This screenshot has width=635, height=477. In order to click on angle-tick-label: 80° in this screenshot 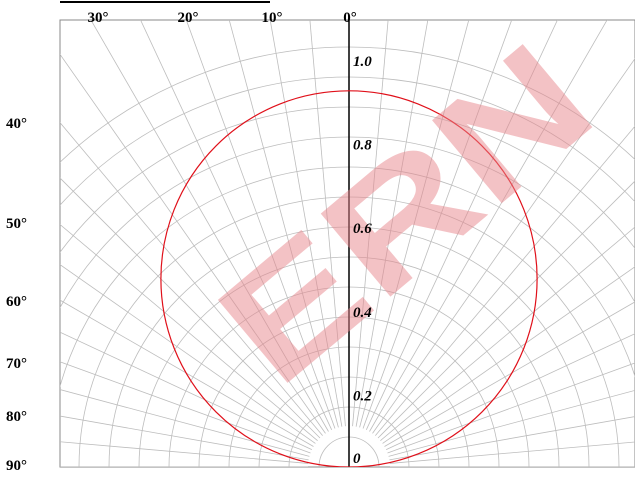, I will do `click(16, 417)`.